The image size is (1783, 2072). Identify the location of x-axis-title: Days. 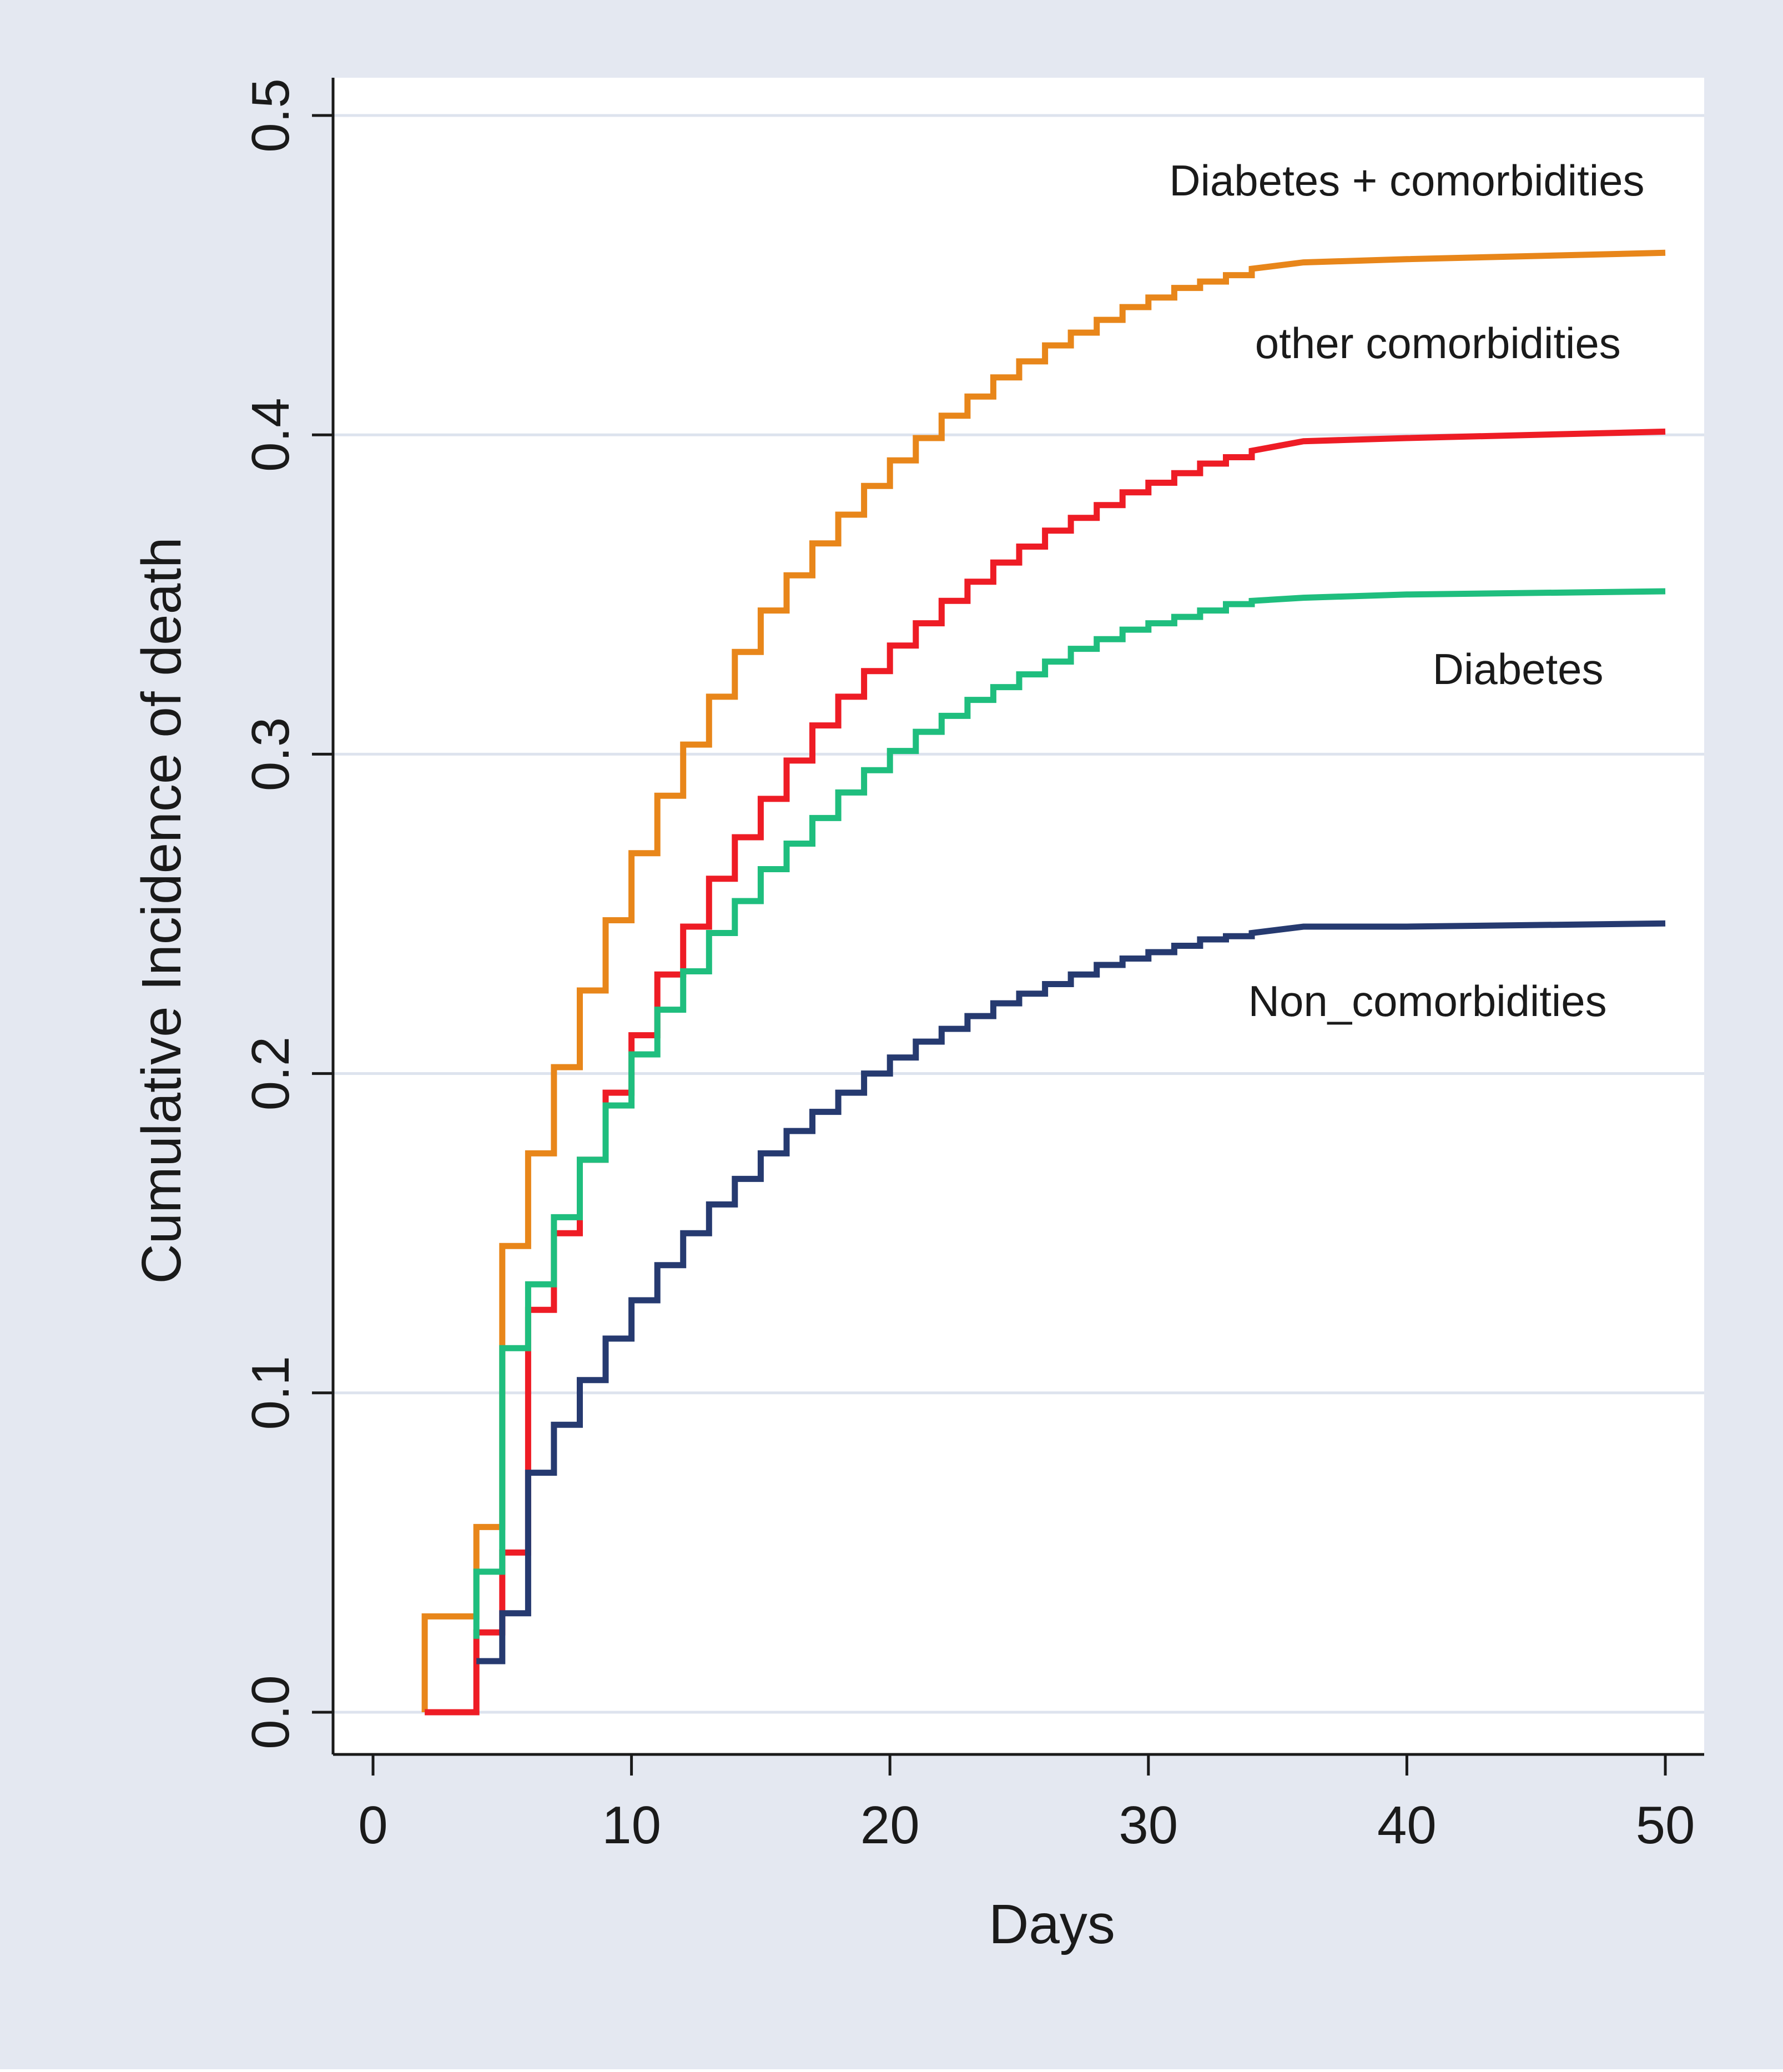
(1052, 1924).